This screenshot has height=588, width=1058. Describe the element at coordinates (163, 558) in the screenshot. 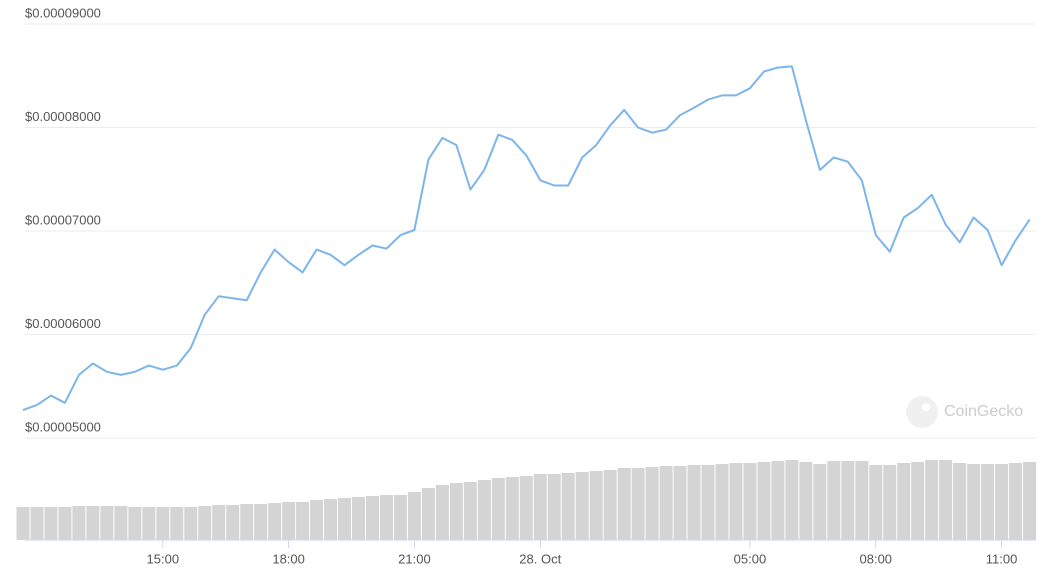

I see `x-tick-label: 15:00` at that location.